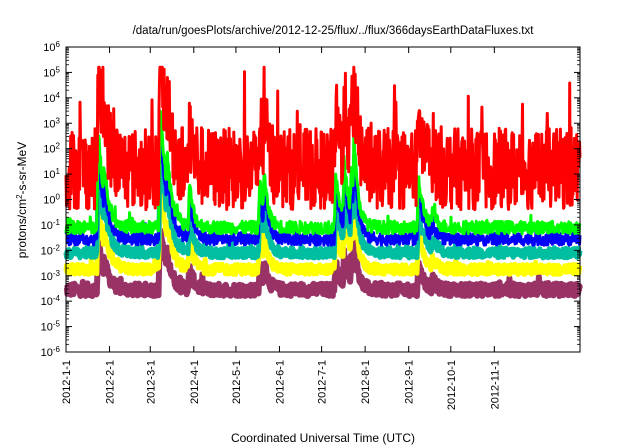  What do you see at coordinates (22, 168) in the screenshot?
I see `y-axis-label-rest: -s-sr-MeV` at bounding box center [22, 168].